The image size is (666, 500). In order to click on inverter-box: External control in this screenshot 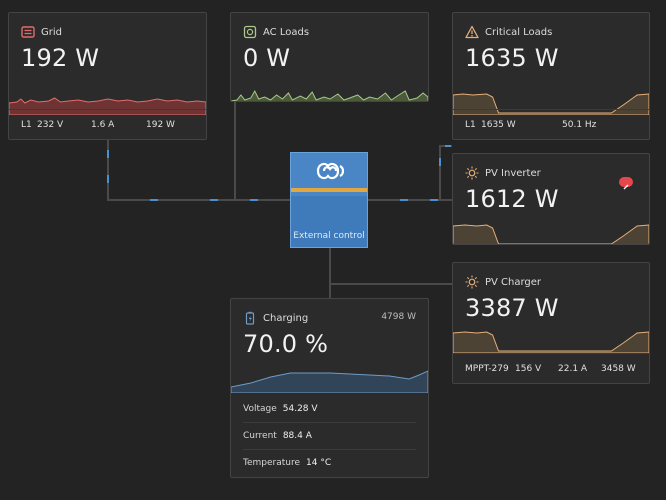, I will do `click(329, 200)`.